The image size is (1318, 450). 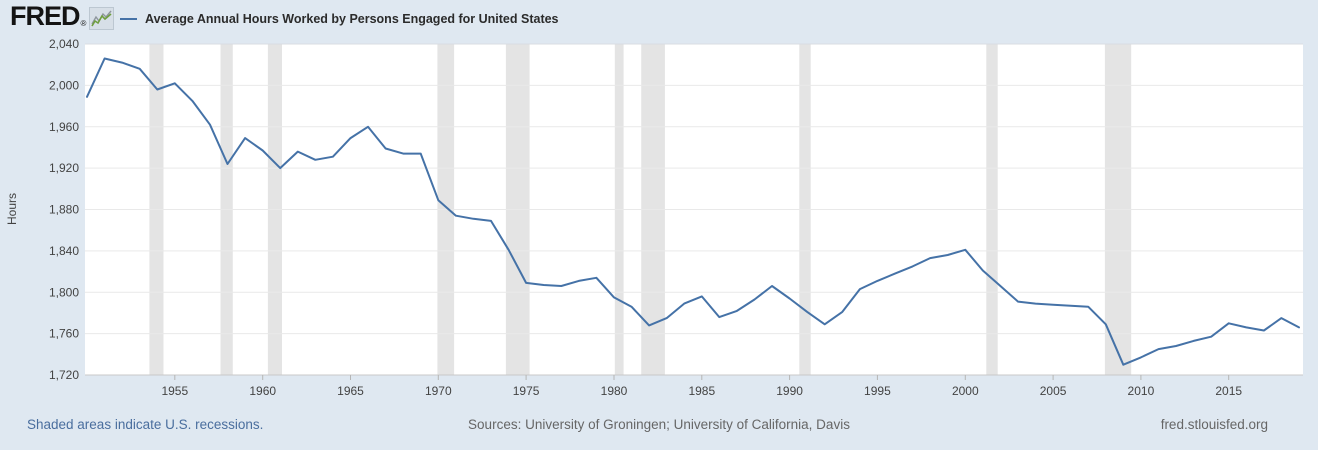 I want to click on fred-logo: FRED ®, so click(x=62, y=16).